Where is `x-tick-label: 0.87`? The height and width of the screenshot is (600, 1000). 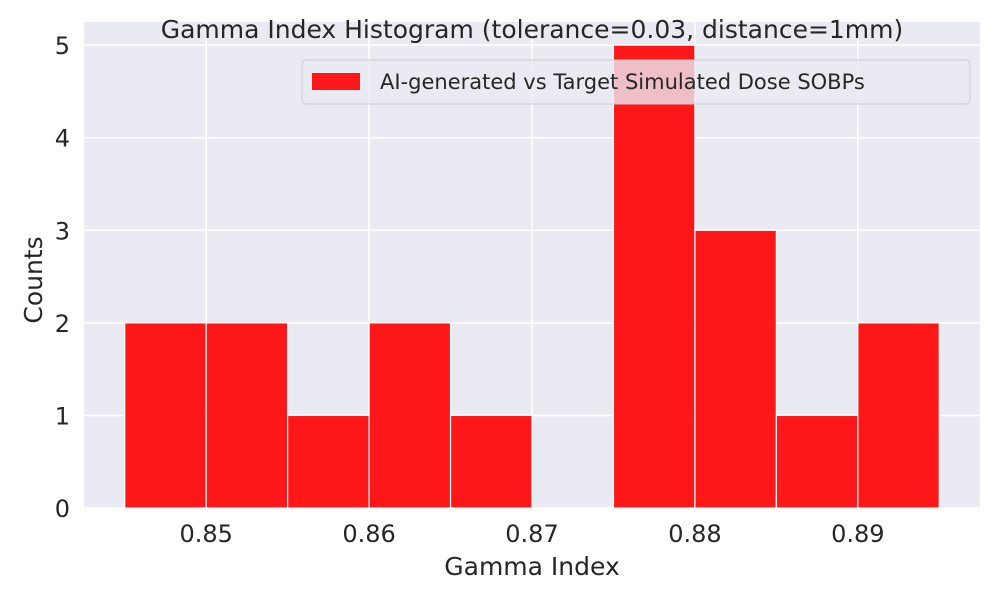
x-tick-label: 0.87 is located at coordinates (531, 534).